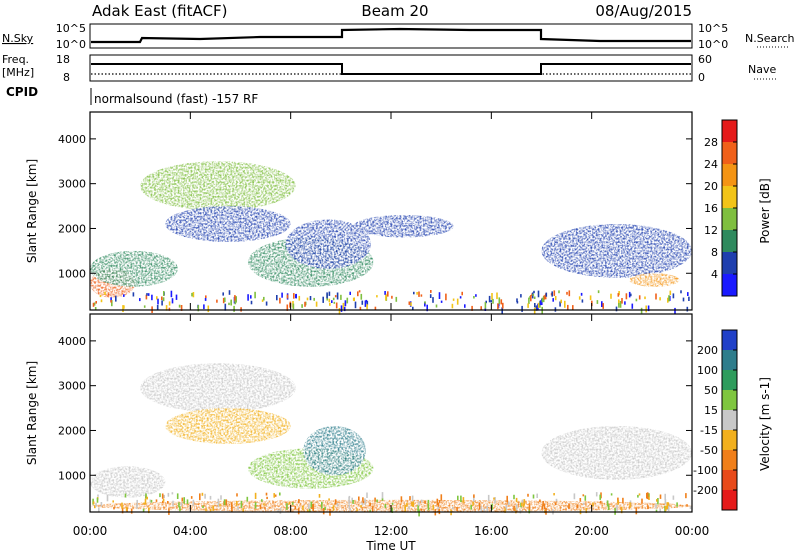 The height and width of the screenshot is (554, 800). I want to click on beam-label: Beam 20, so click(394, 11).